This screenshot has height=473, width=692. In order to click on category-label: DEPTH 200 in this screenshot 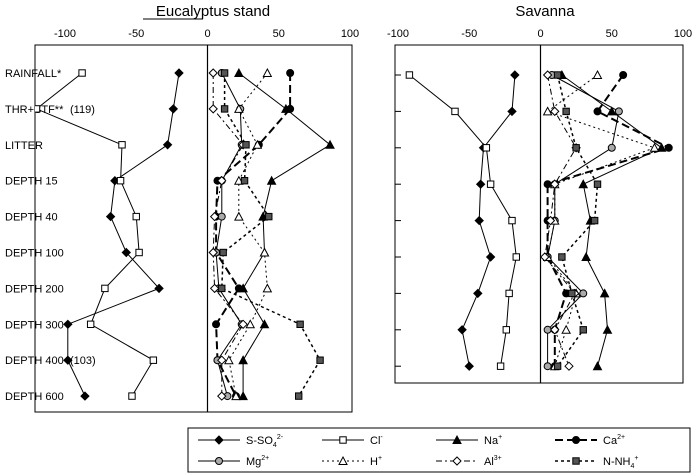, I will do `click(34, 289)`.